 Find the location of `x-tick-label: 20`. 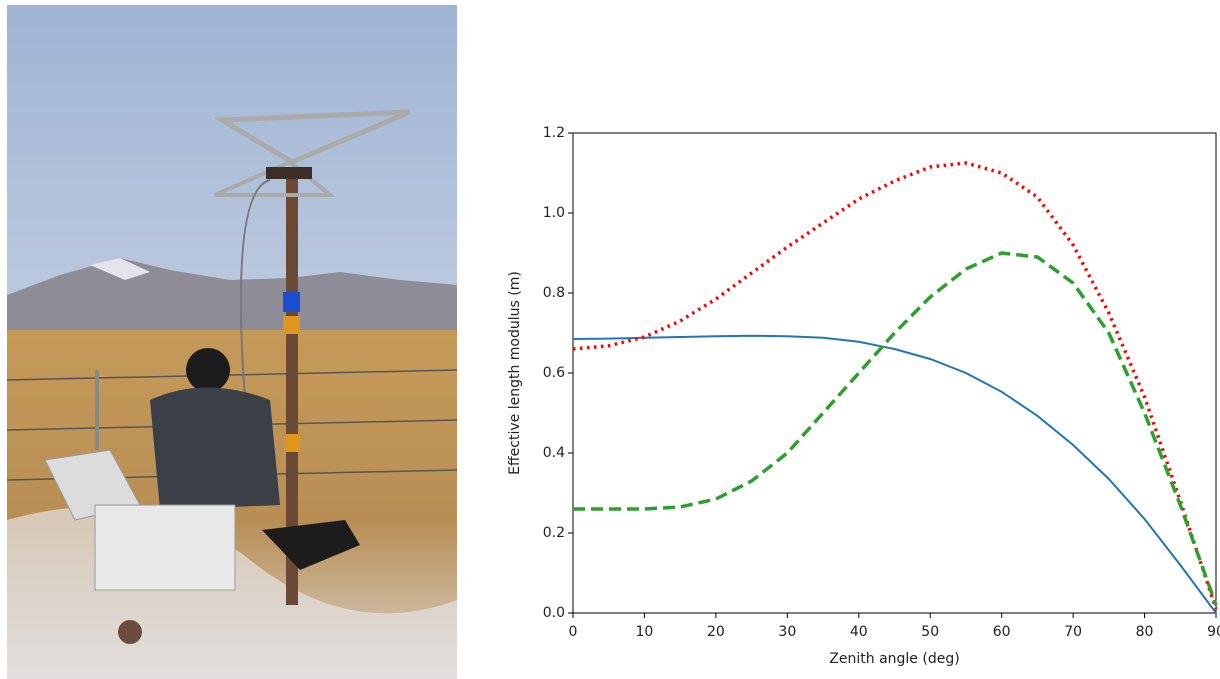

x-tick-label: 20 is located at coordinates (716, 632).